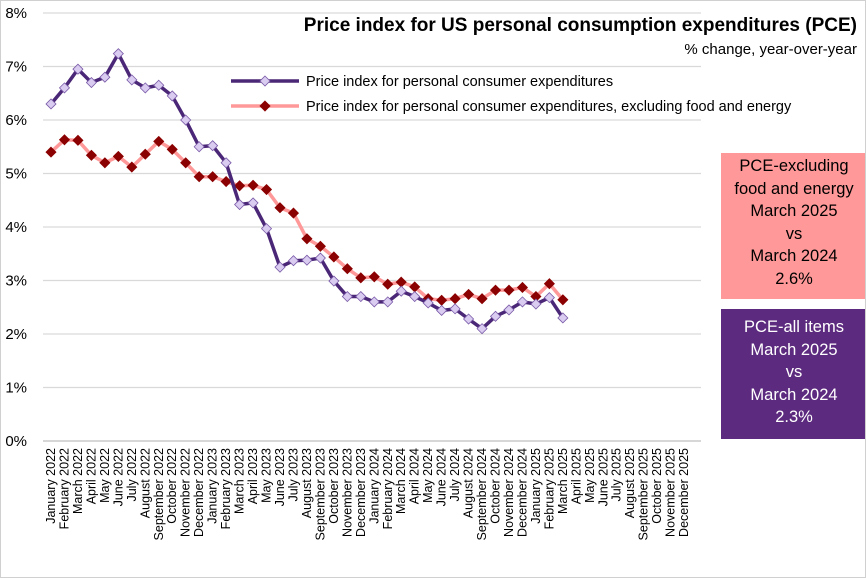 Image resolution: width=866 pixels, height=578 pixels. Describe the element at coordinates (78, 481) in the screenshot. I see `x-tick-label: March 2022` at that location.